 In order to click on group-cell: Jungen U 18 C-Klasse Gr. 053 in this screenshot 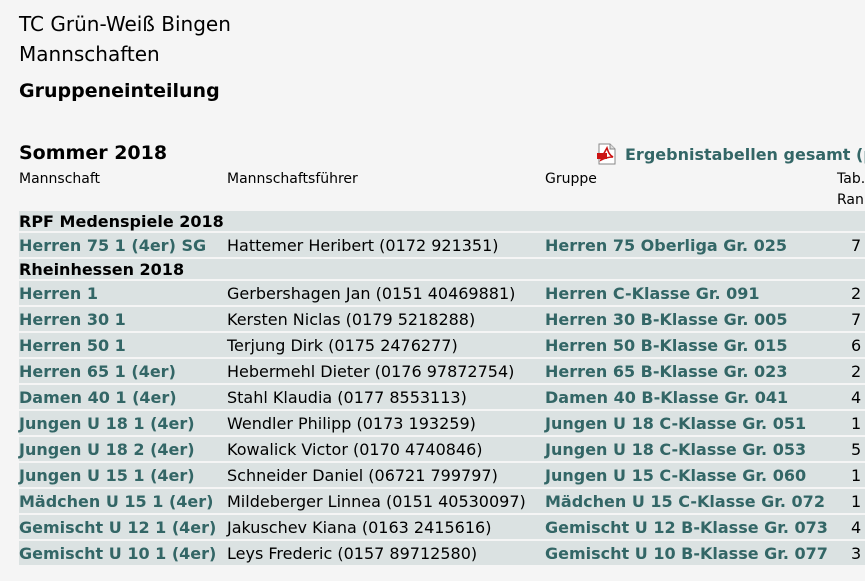, I will do `click(698, 449)`.